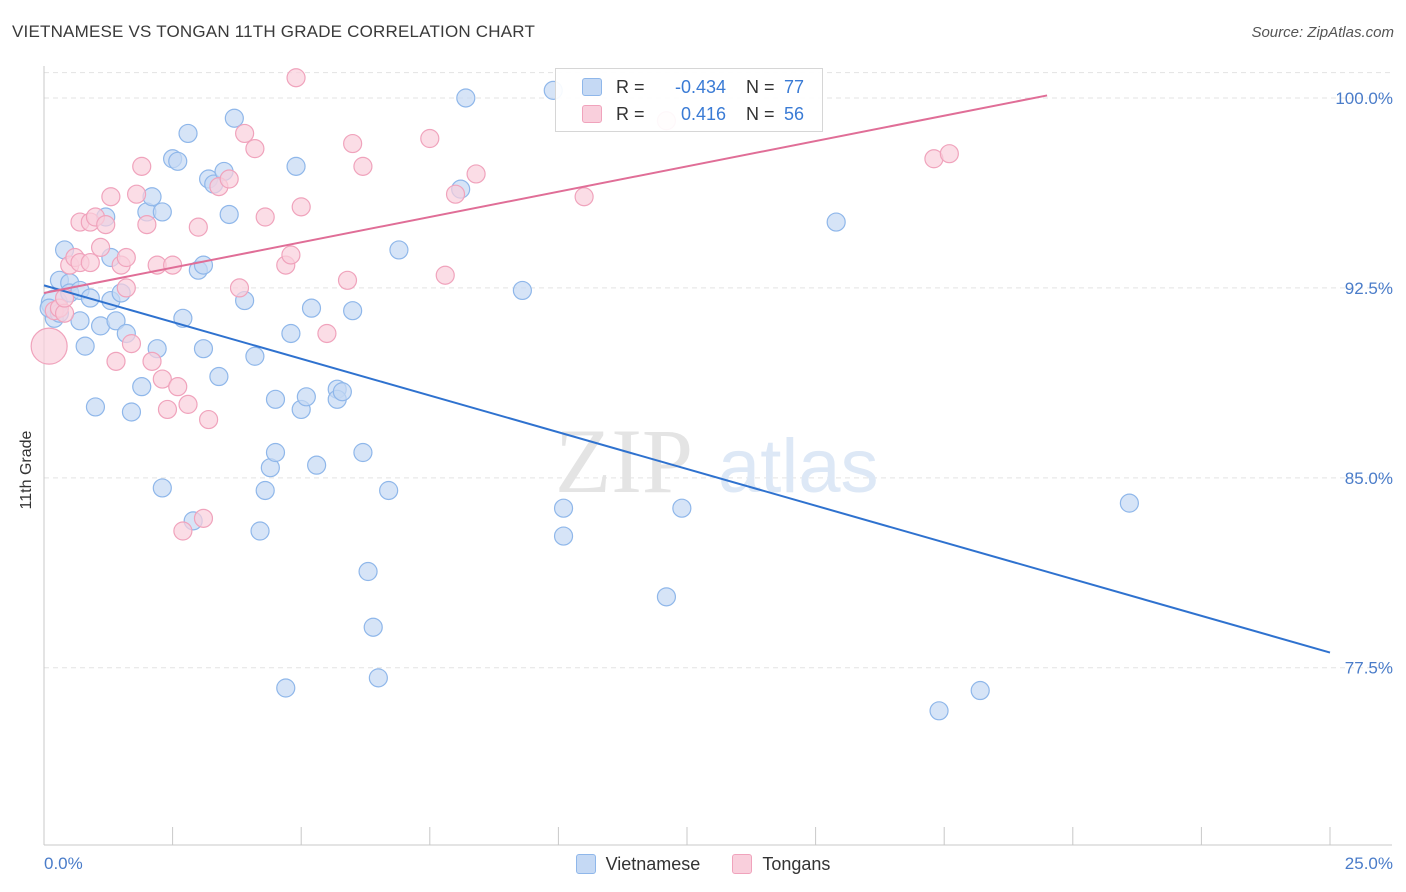 This screenshot has height=892, width=1406. What do you see at coordinates (1322, 32) in the screenshot?
I see `source-label: Source: ZipAtlas.com` at bounding box center [1322, 32].